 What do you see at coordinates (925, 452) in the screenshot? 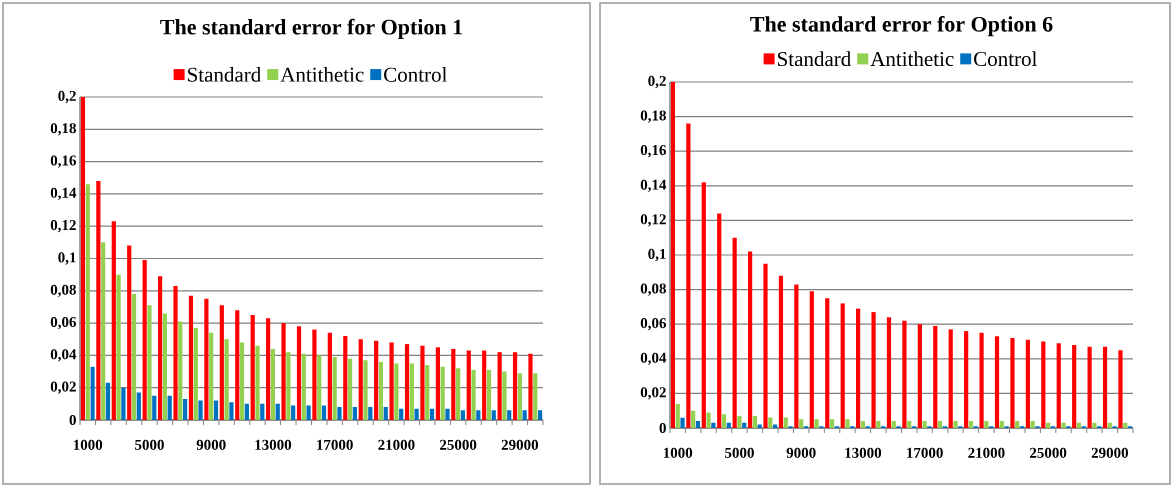
I see `x-tick-label: 17000` at bounding box center [925, 452].